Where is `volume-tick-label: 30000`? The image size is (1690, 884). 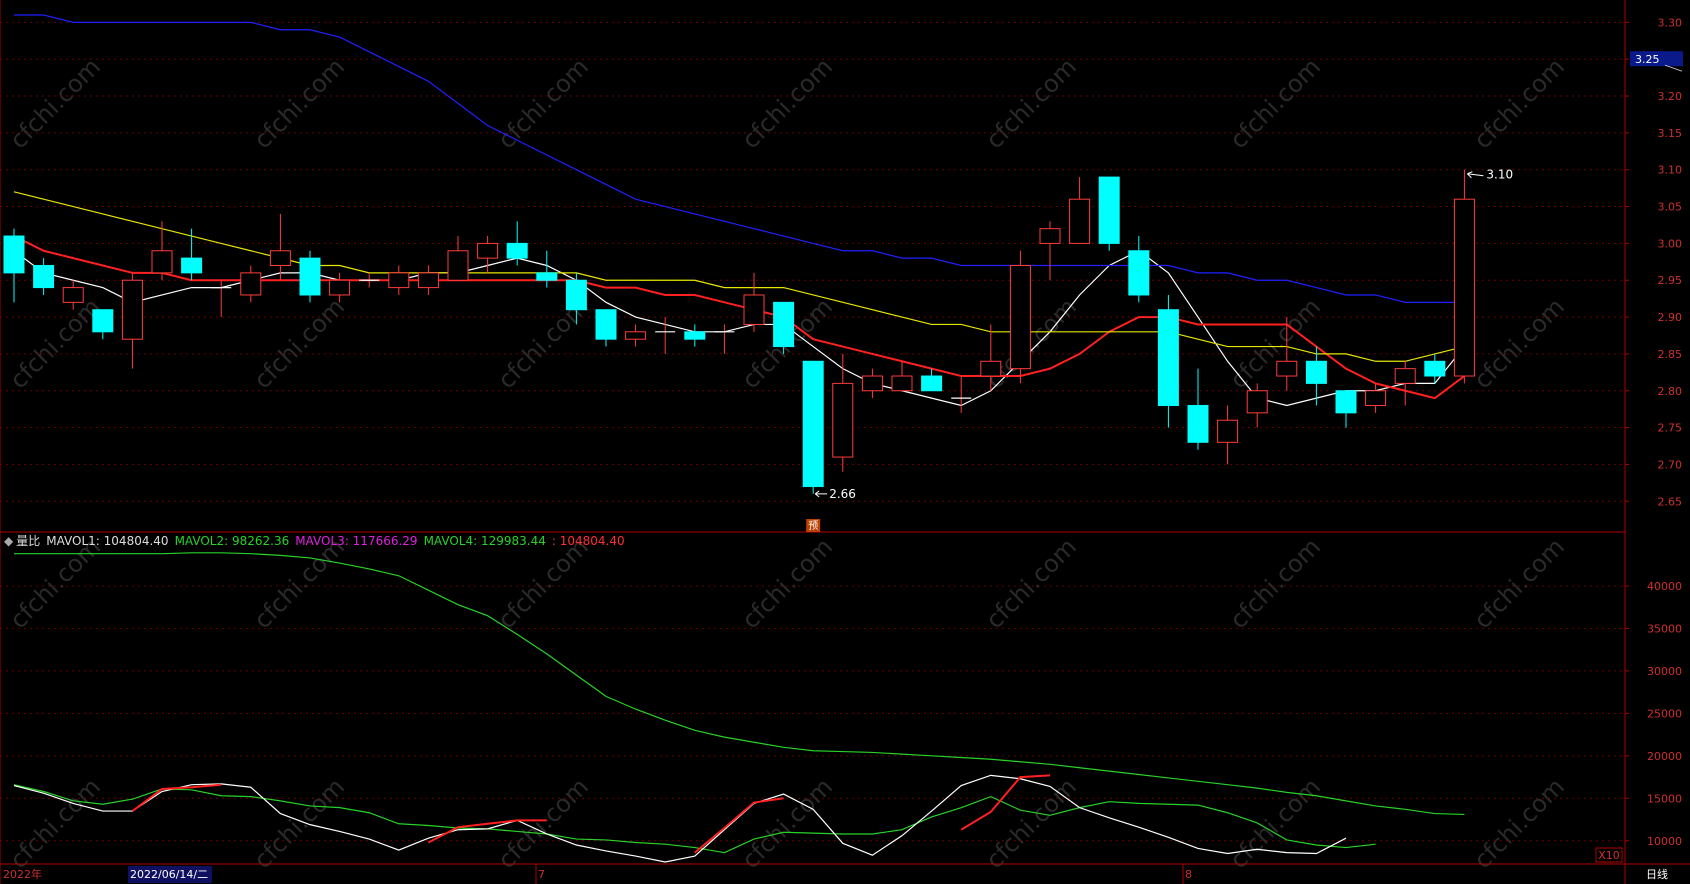 volume-tick-label: 30000 is located at coordinates (1664, 671).